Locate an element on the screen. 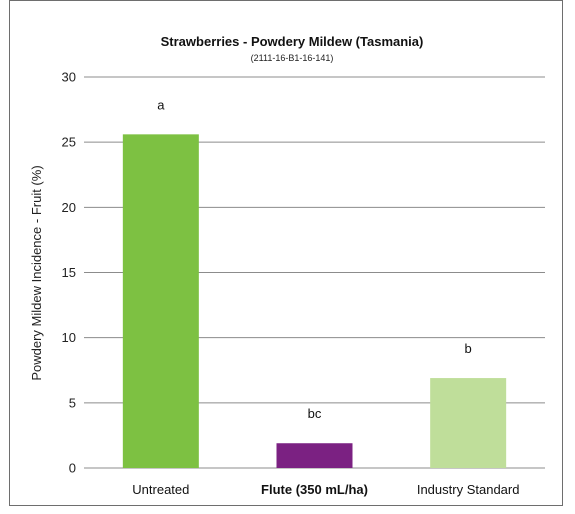  chart-title: Strawberries - Powdery Mildew (Tasmania) is located at coordinates (292, 41).